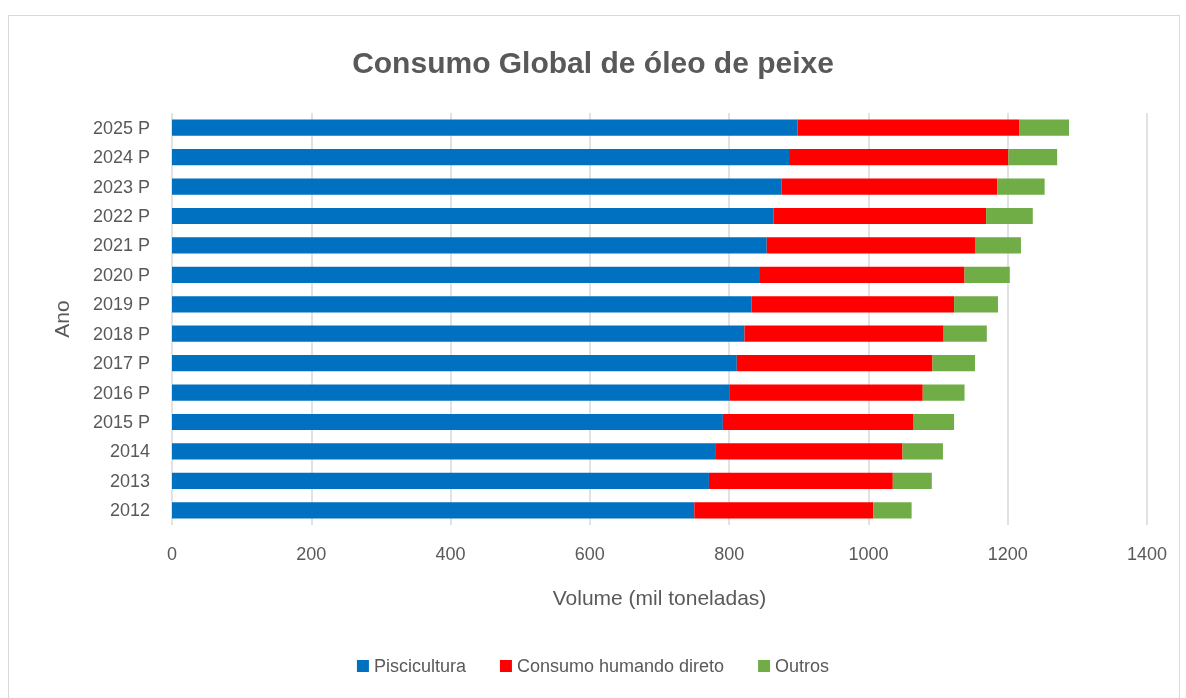  What do you see at coordinates (311, 554) in the screenshot?
I see `x-tick-label: 200` at bounding box center [311, 554].